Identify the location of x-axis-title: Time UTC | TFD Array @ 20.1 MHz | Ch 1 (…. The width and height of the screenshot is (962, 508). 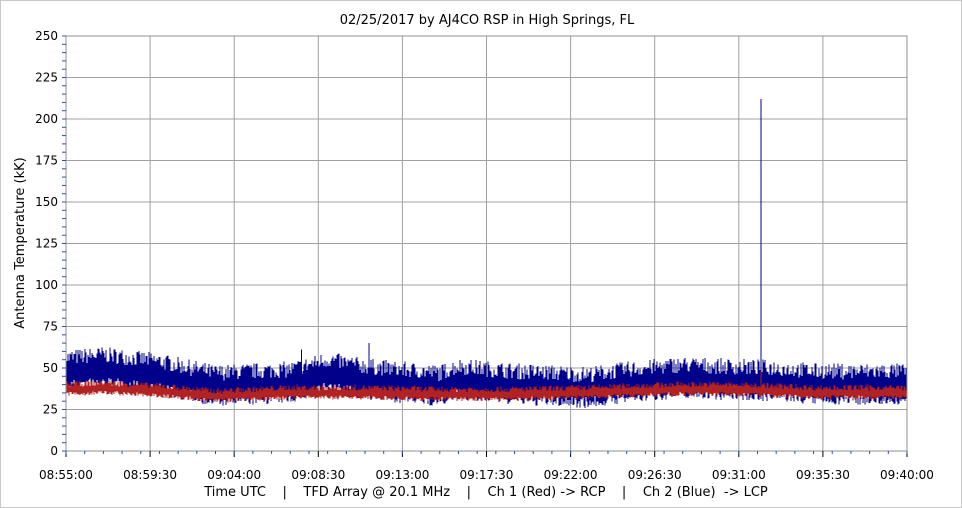
(485, 492).